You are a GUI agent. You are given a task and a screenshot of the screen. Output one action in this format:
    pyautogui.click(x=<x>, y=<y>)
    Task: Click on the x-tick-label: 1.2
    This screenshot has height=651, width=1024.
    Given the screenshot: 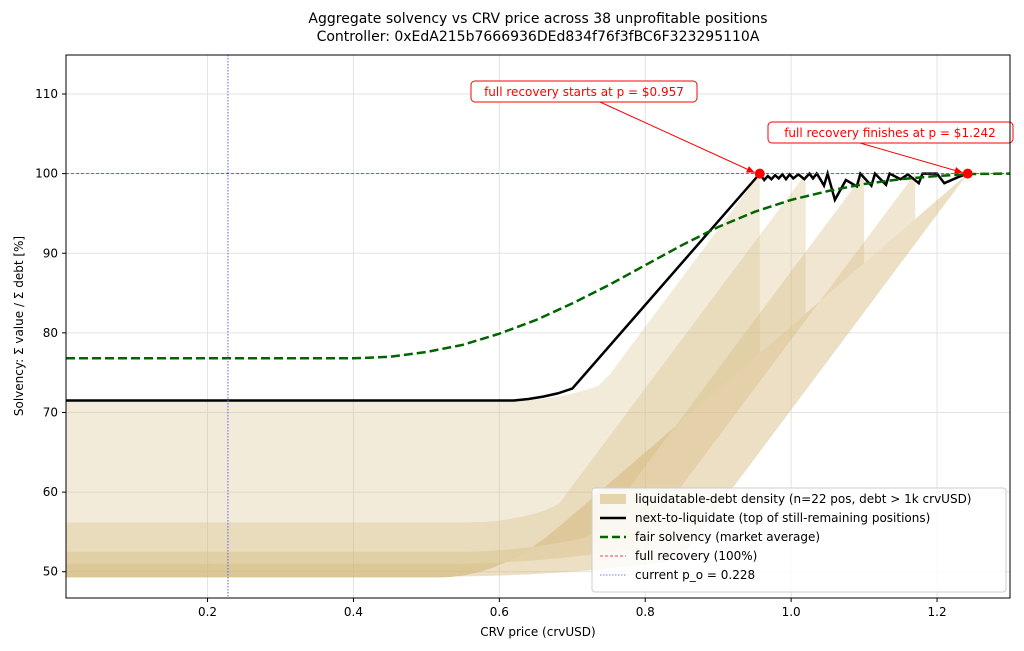 What is the action you would take?
    pyautogui.click(x=937, y=612)
    